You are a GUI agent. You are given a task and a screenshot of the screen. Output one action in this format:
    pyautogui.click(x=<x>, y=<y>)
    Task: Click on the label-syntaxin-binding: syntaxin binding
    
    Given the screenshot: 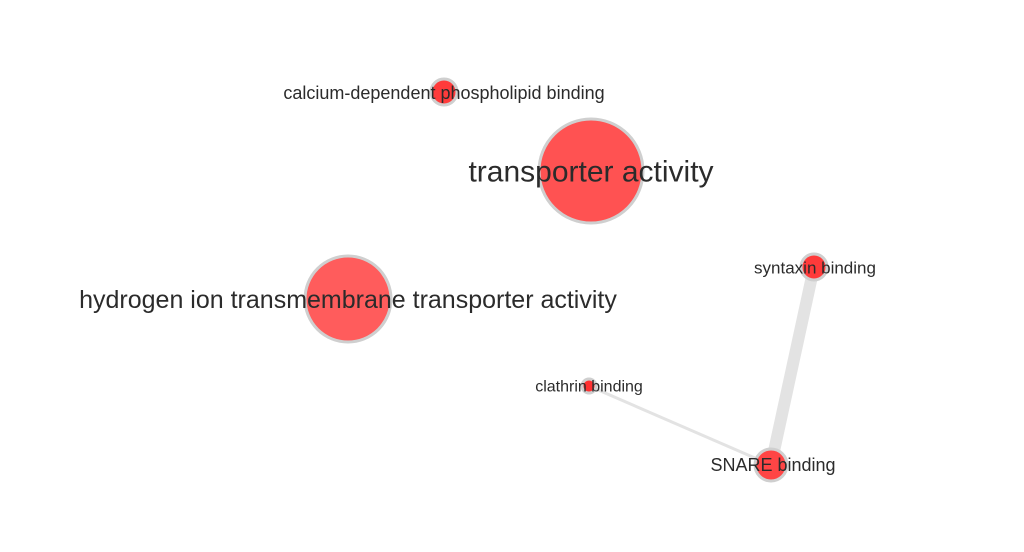 What is the action you would take?
    pyautogui.click(x=815, y=268)
    